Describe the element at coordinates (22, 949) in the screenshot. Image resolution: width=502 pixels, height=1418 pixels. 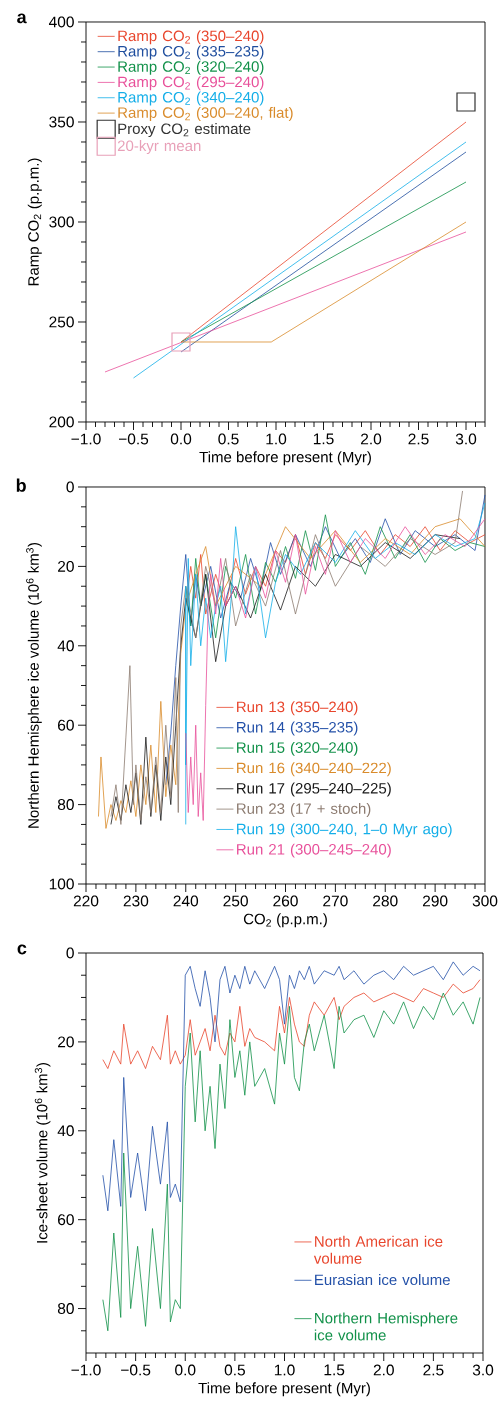
I see `text: c` at that location.